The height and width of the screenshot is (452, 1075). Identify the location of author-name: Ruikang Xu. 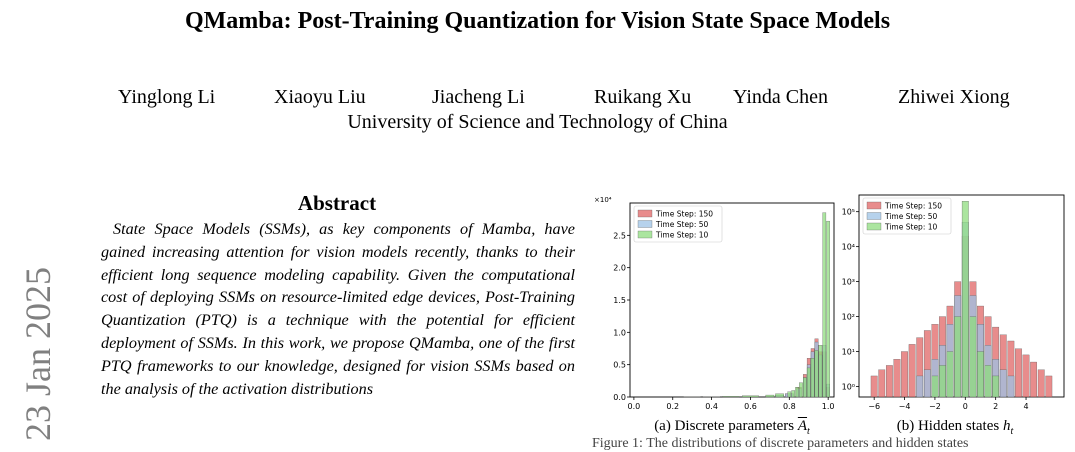
(642, 97).